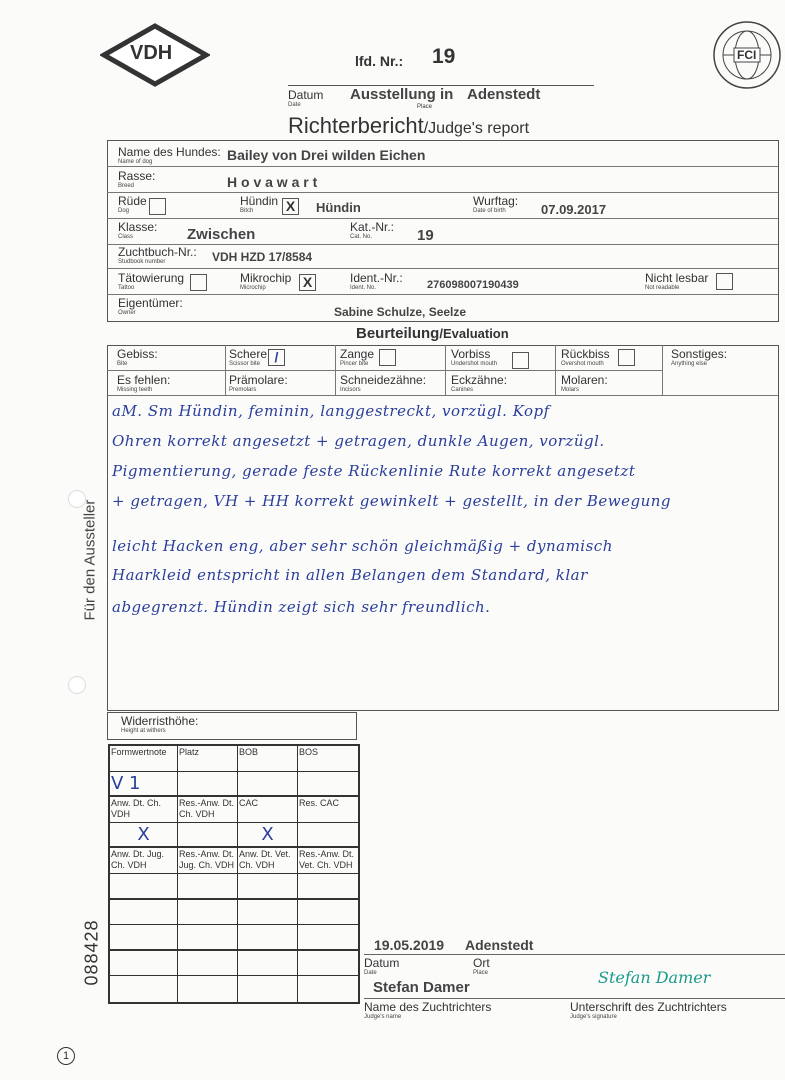  What do you see at coordinates (91, 952) in the screenshot?
I see `serial-number: 088428` at bounding box center [91, 952].